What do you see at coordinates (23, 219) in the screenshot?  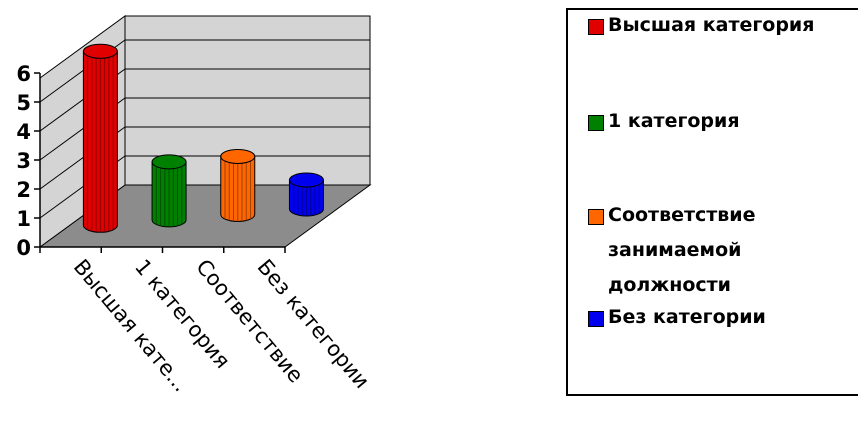 I see `y-tick-label: 1` at bounding box center [23, 219].